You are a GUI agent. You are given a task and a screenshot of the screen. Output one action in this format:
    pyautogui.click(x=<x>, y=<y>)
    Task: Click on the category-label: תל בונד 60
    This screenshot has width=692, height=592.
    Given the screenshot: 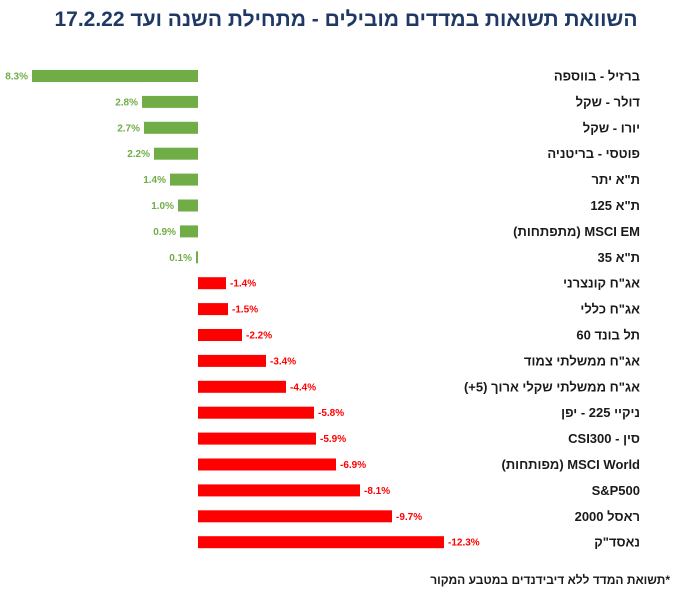 What is the action you would take?
    pyautogui.click(x=608, y=335)
    